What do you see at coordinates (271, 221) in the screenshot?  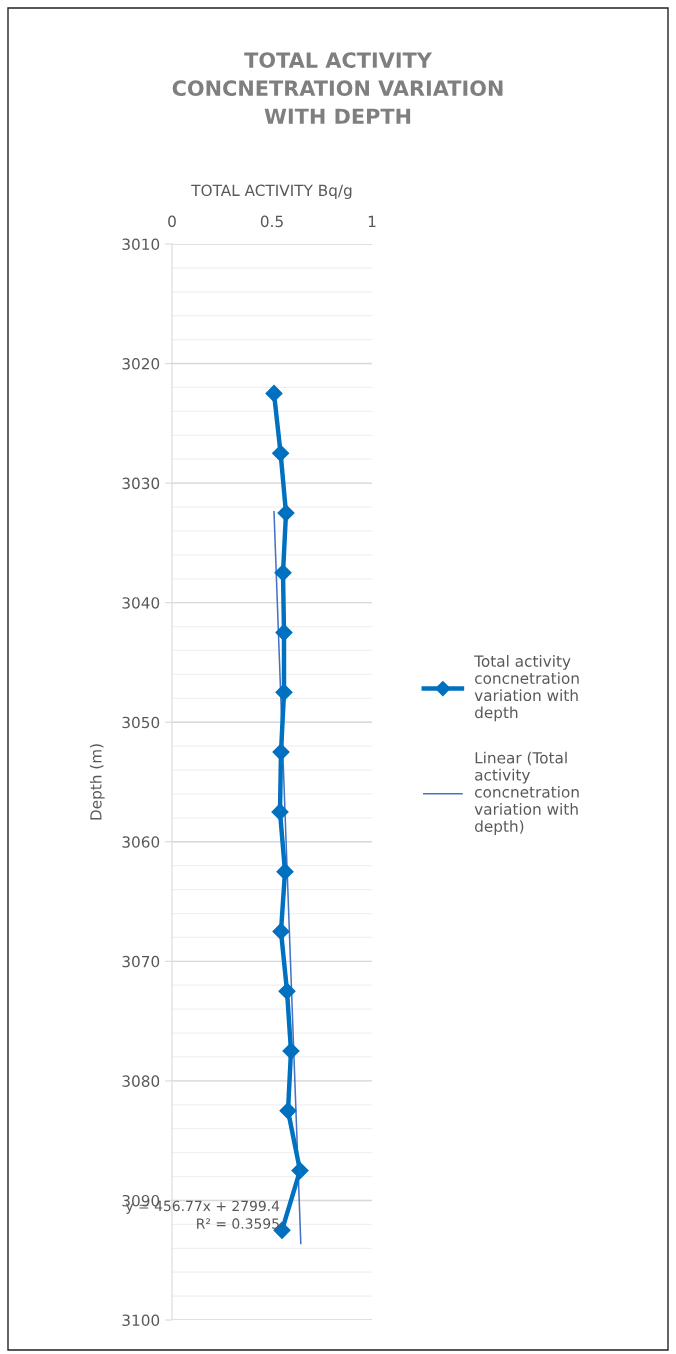 I see `x-tick-label: 0.5` at bounding box center [271, 221].